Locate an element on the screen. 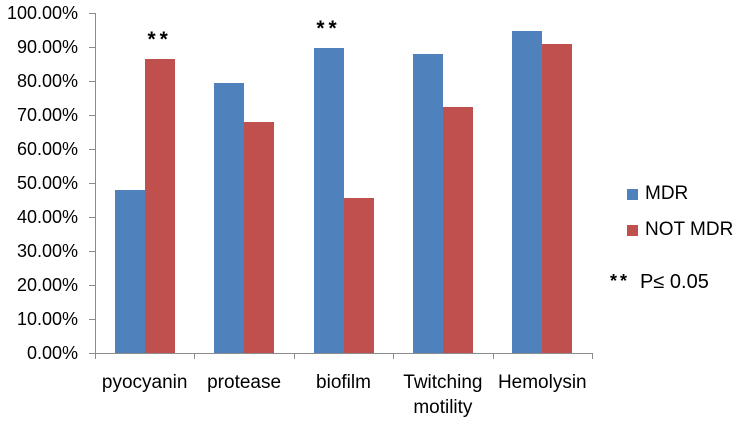 The width and height of the screenshot is (735, 421). legend: MDR NOT MDR is located at coordinates (680, 219).